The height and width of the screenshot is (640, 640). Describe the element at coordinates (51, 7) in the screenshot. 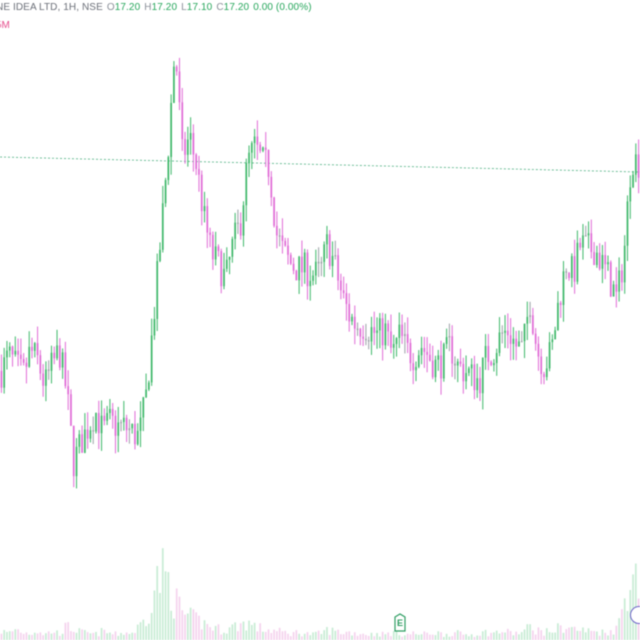

I see `symbol-title: NE IDEA LTD, 1H, NSE` at that location.